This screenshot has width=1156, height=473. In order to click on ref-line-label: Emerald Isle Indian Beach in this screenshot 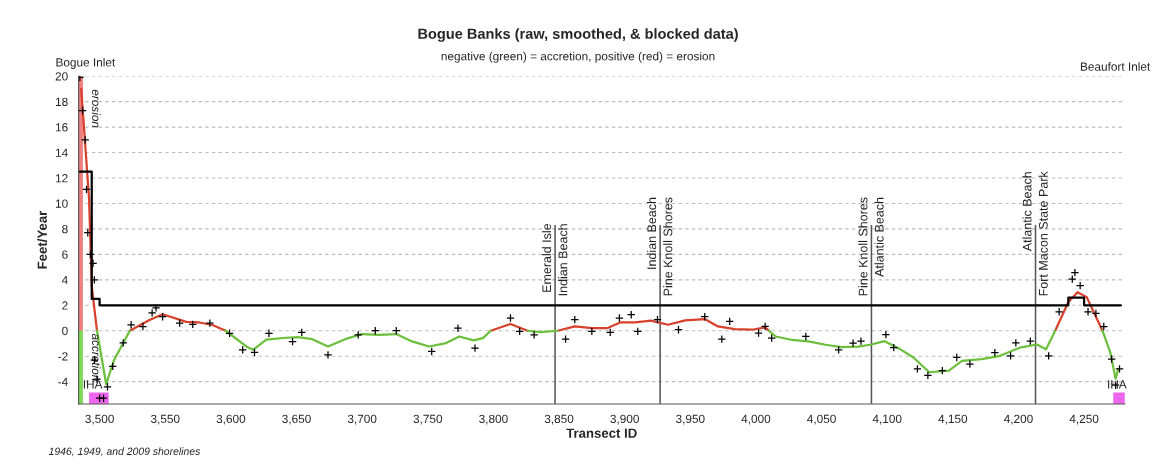, I will do `click(554, 259)`.